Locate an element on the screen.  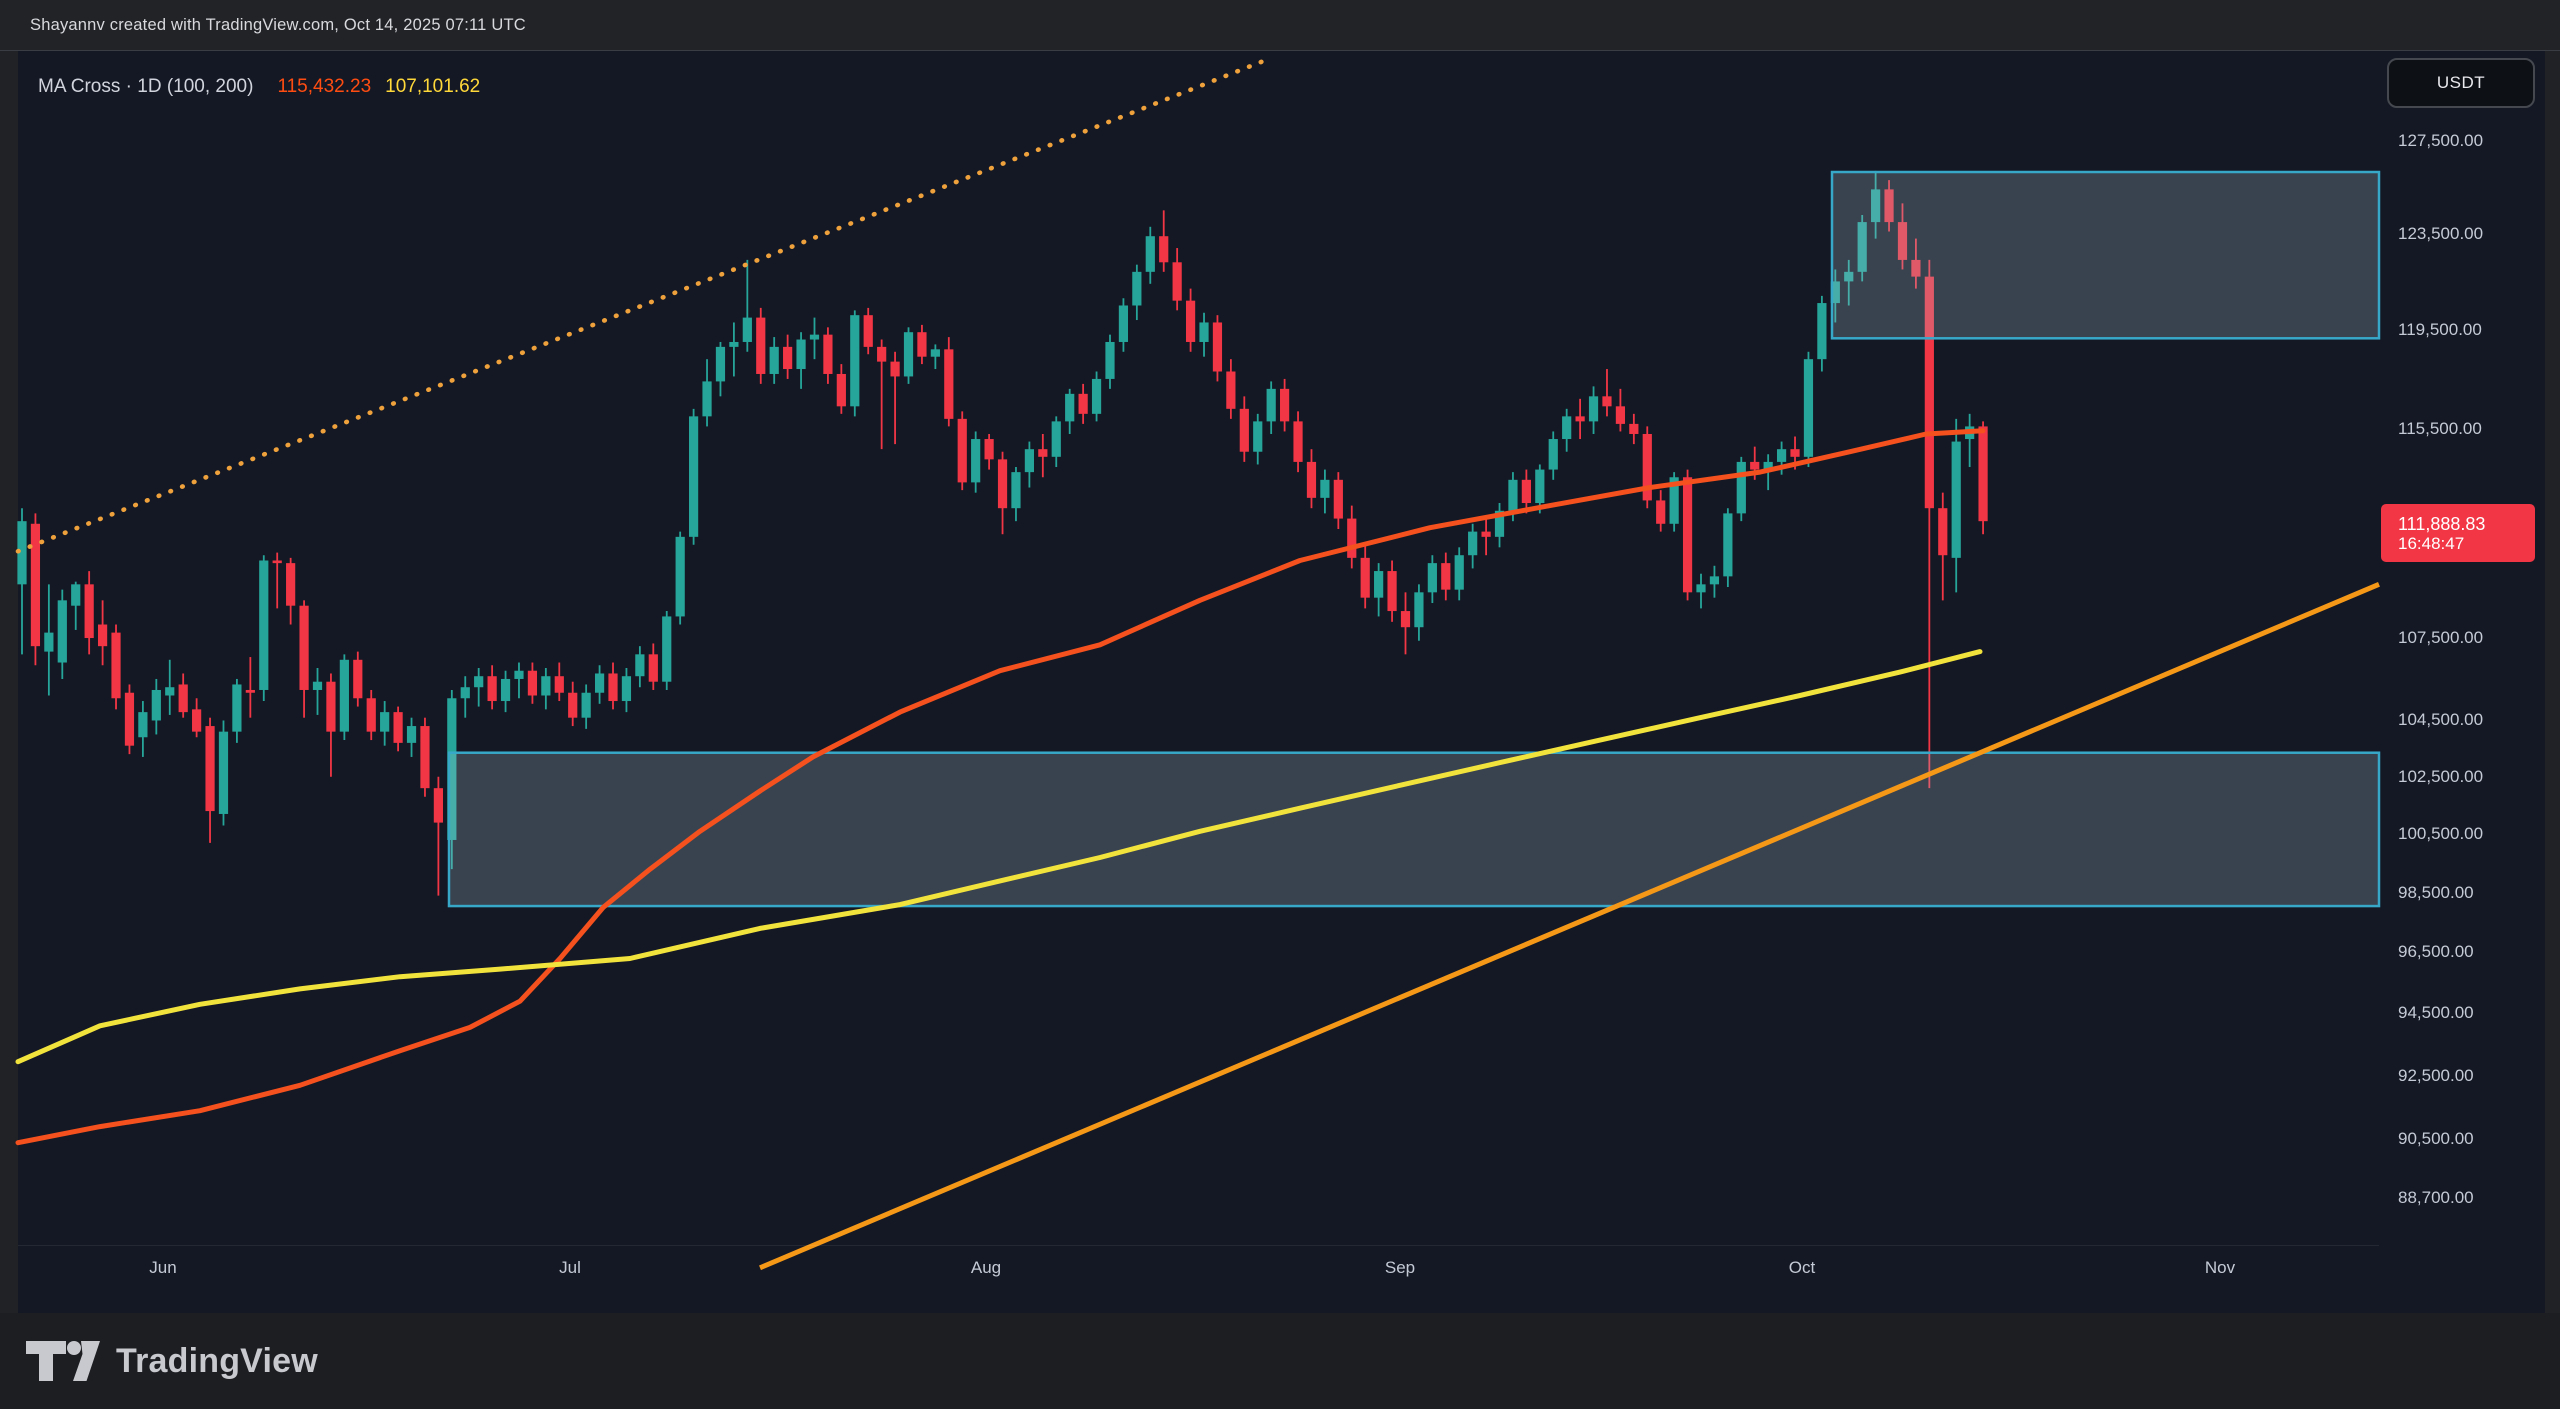
indicator-title: MA Cross · 1D (100, 200) is located at coordinates (146, 86).